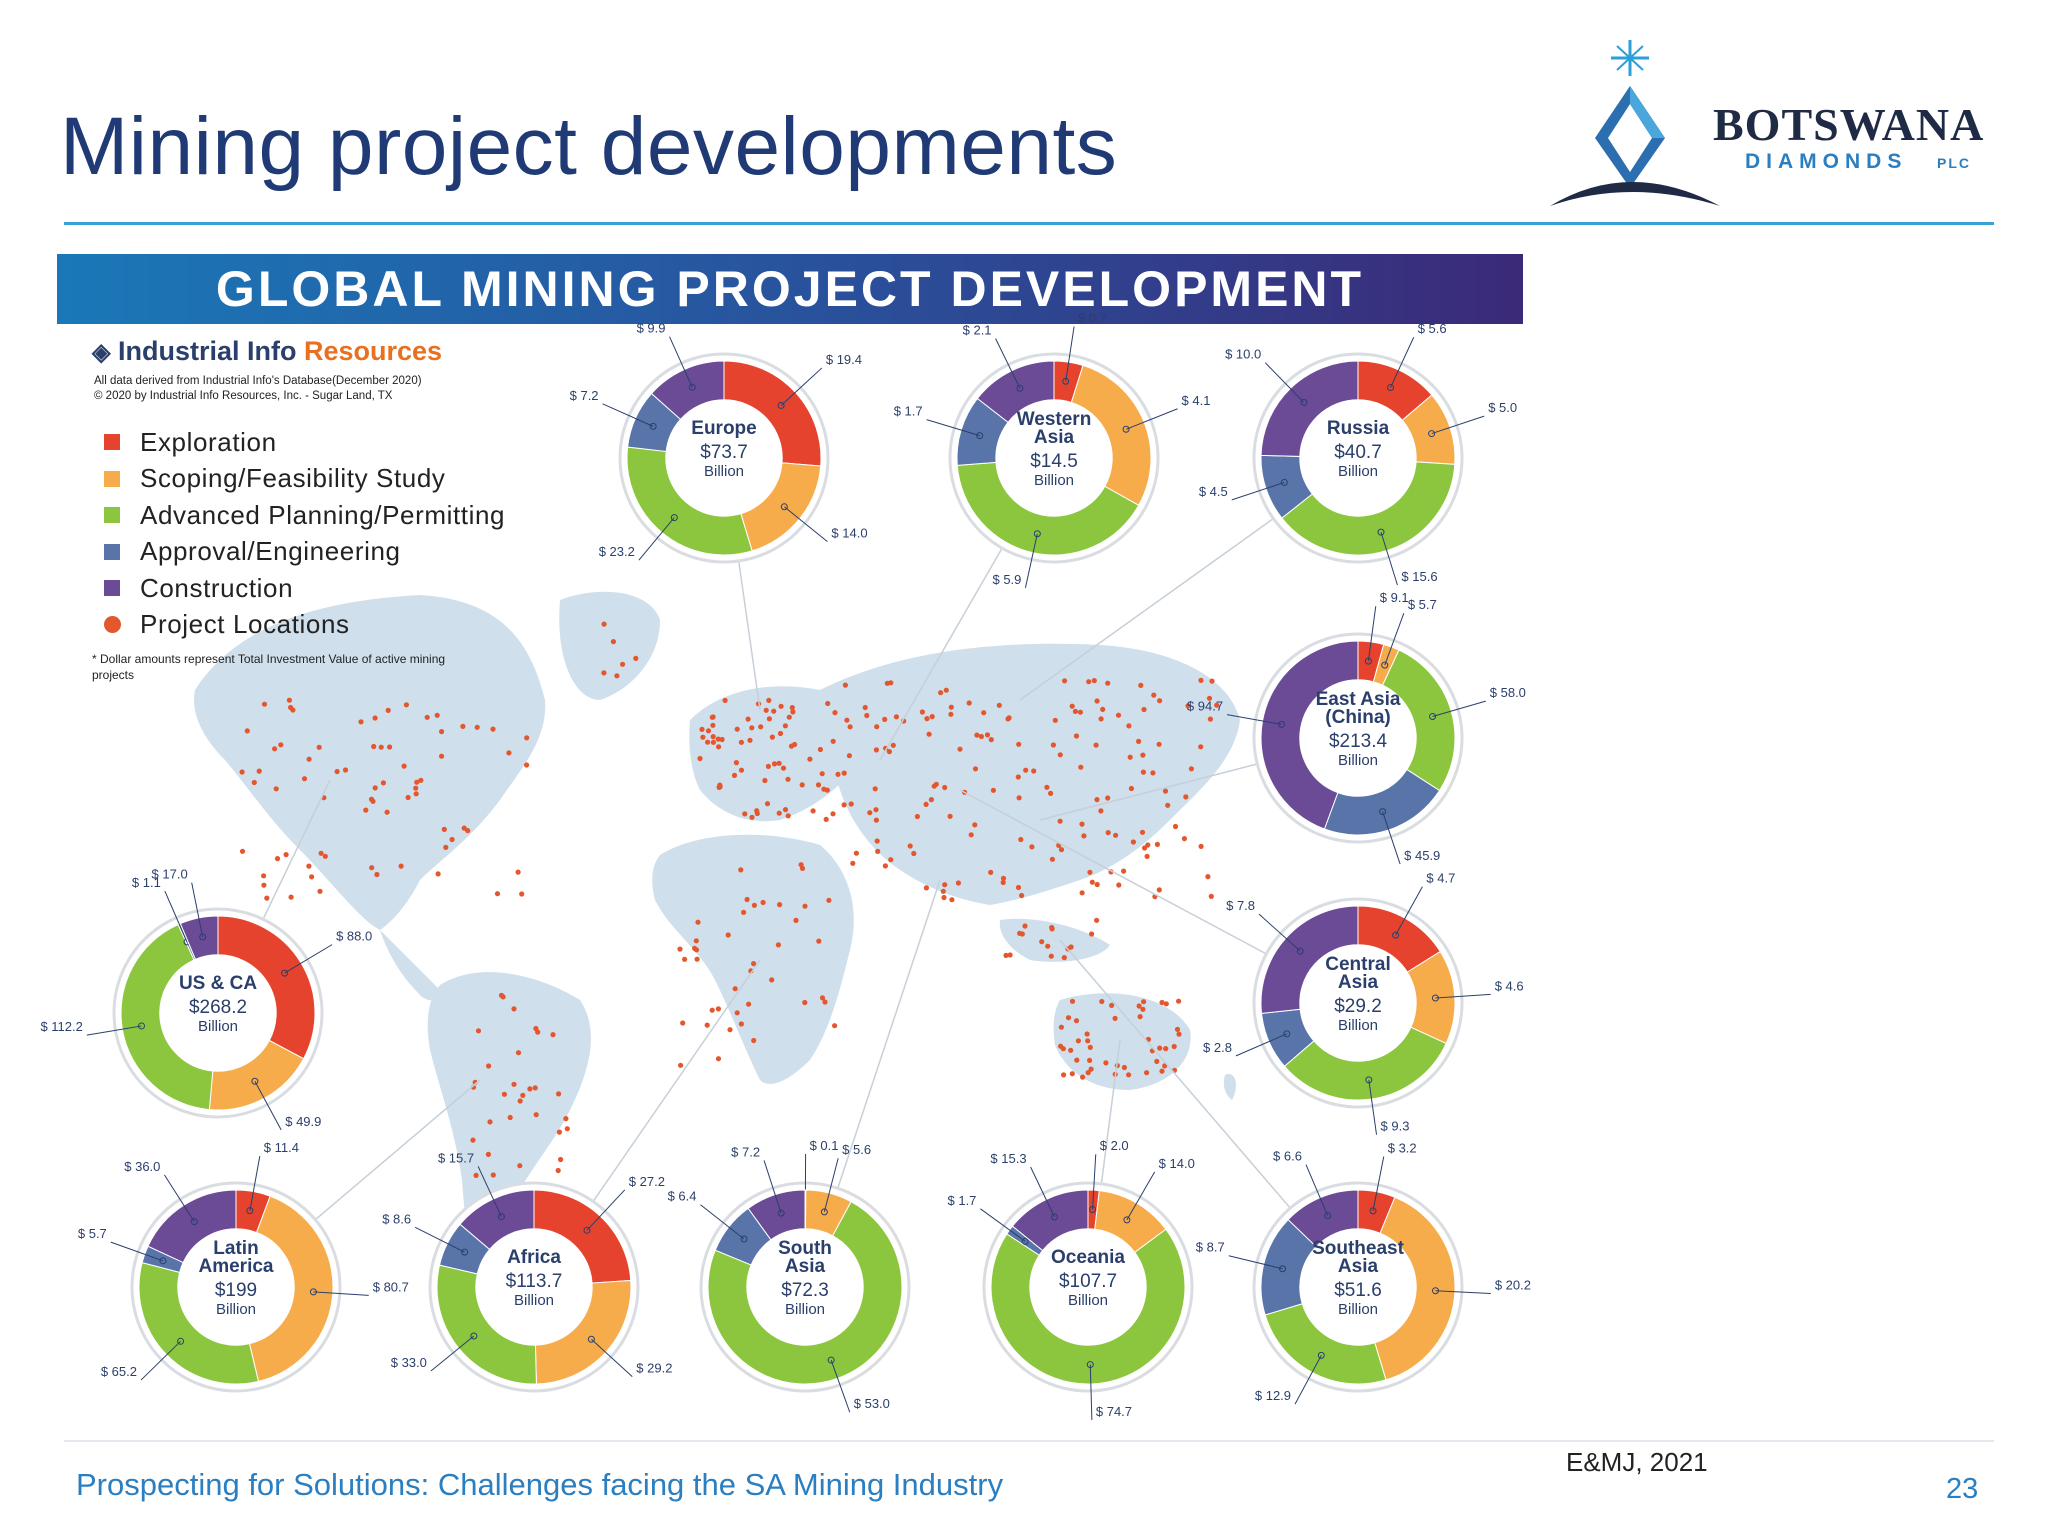 The width and height of the screenshot is (2048, 1536). I want to click on value-label: $ 3.2, so click(1402, 1148).